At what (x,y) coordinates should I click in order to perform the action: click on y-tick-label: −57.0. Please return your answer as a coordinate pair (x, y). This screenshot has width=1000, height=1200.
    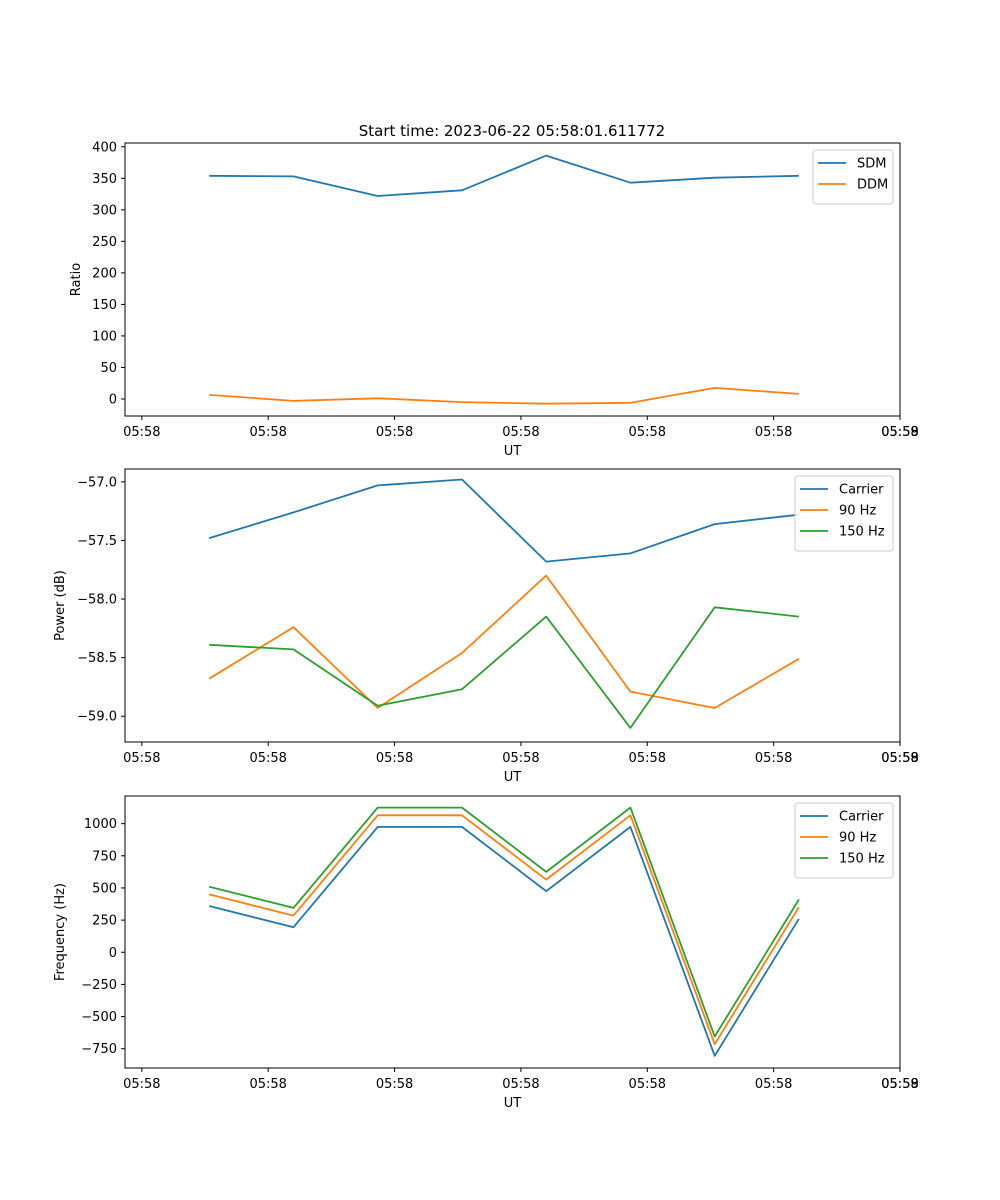
    Looking at the image, I should click on (97, 482).